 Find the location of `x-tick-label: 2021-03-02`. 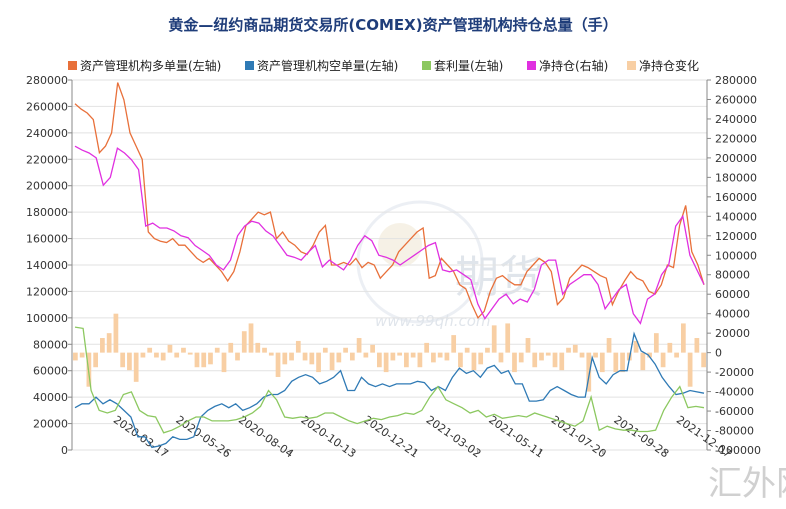

x-tick-label: 2021-03-02 is located at coordinates (454, 436).